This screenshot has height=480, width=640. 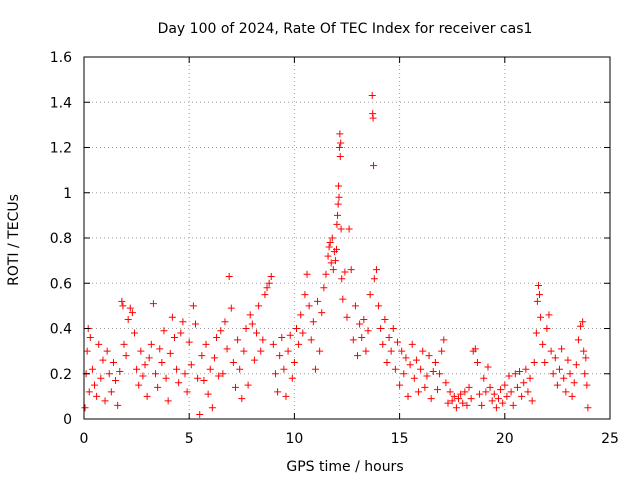 I want to click on x-tick-label: 25, so click(x=610, y=439).